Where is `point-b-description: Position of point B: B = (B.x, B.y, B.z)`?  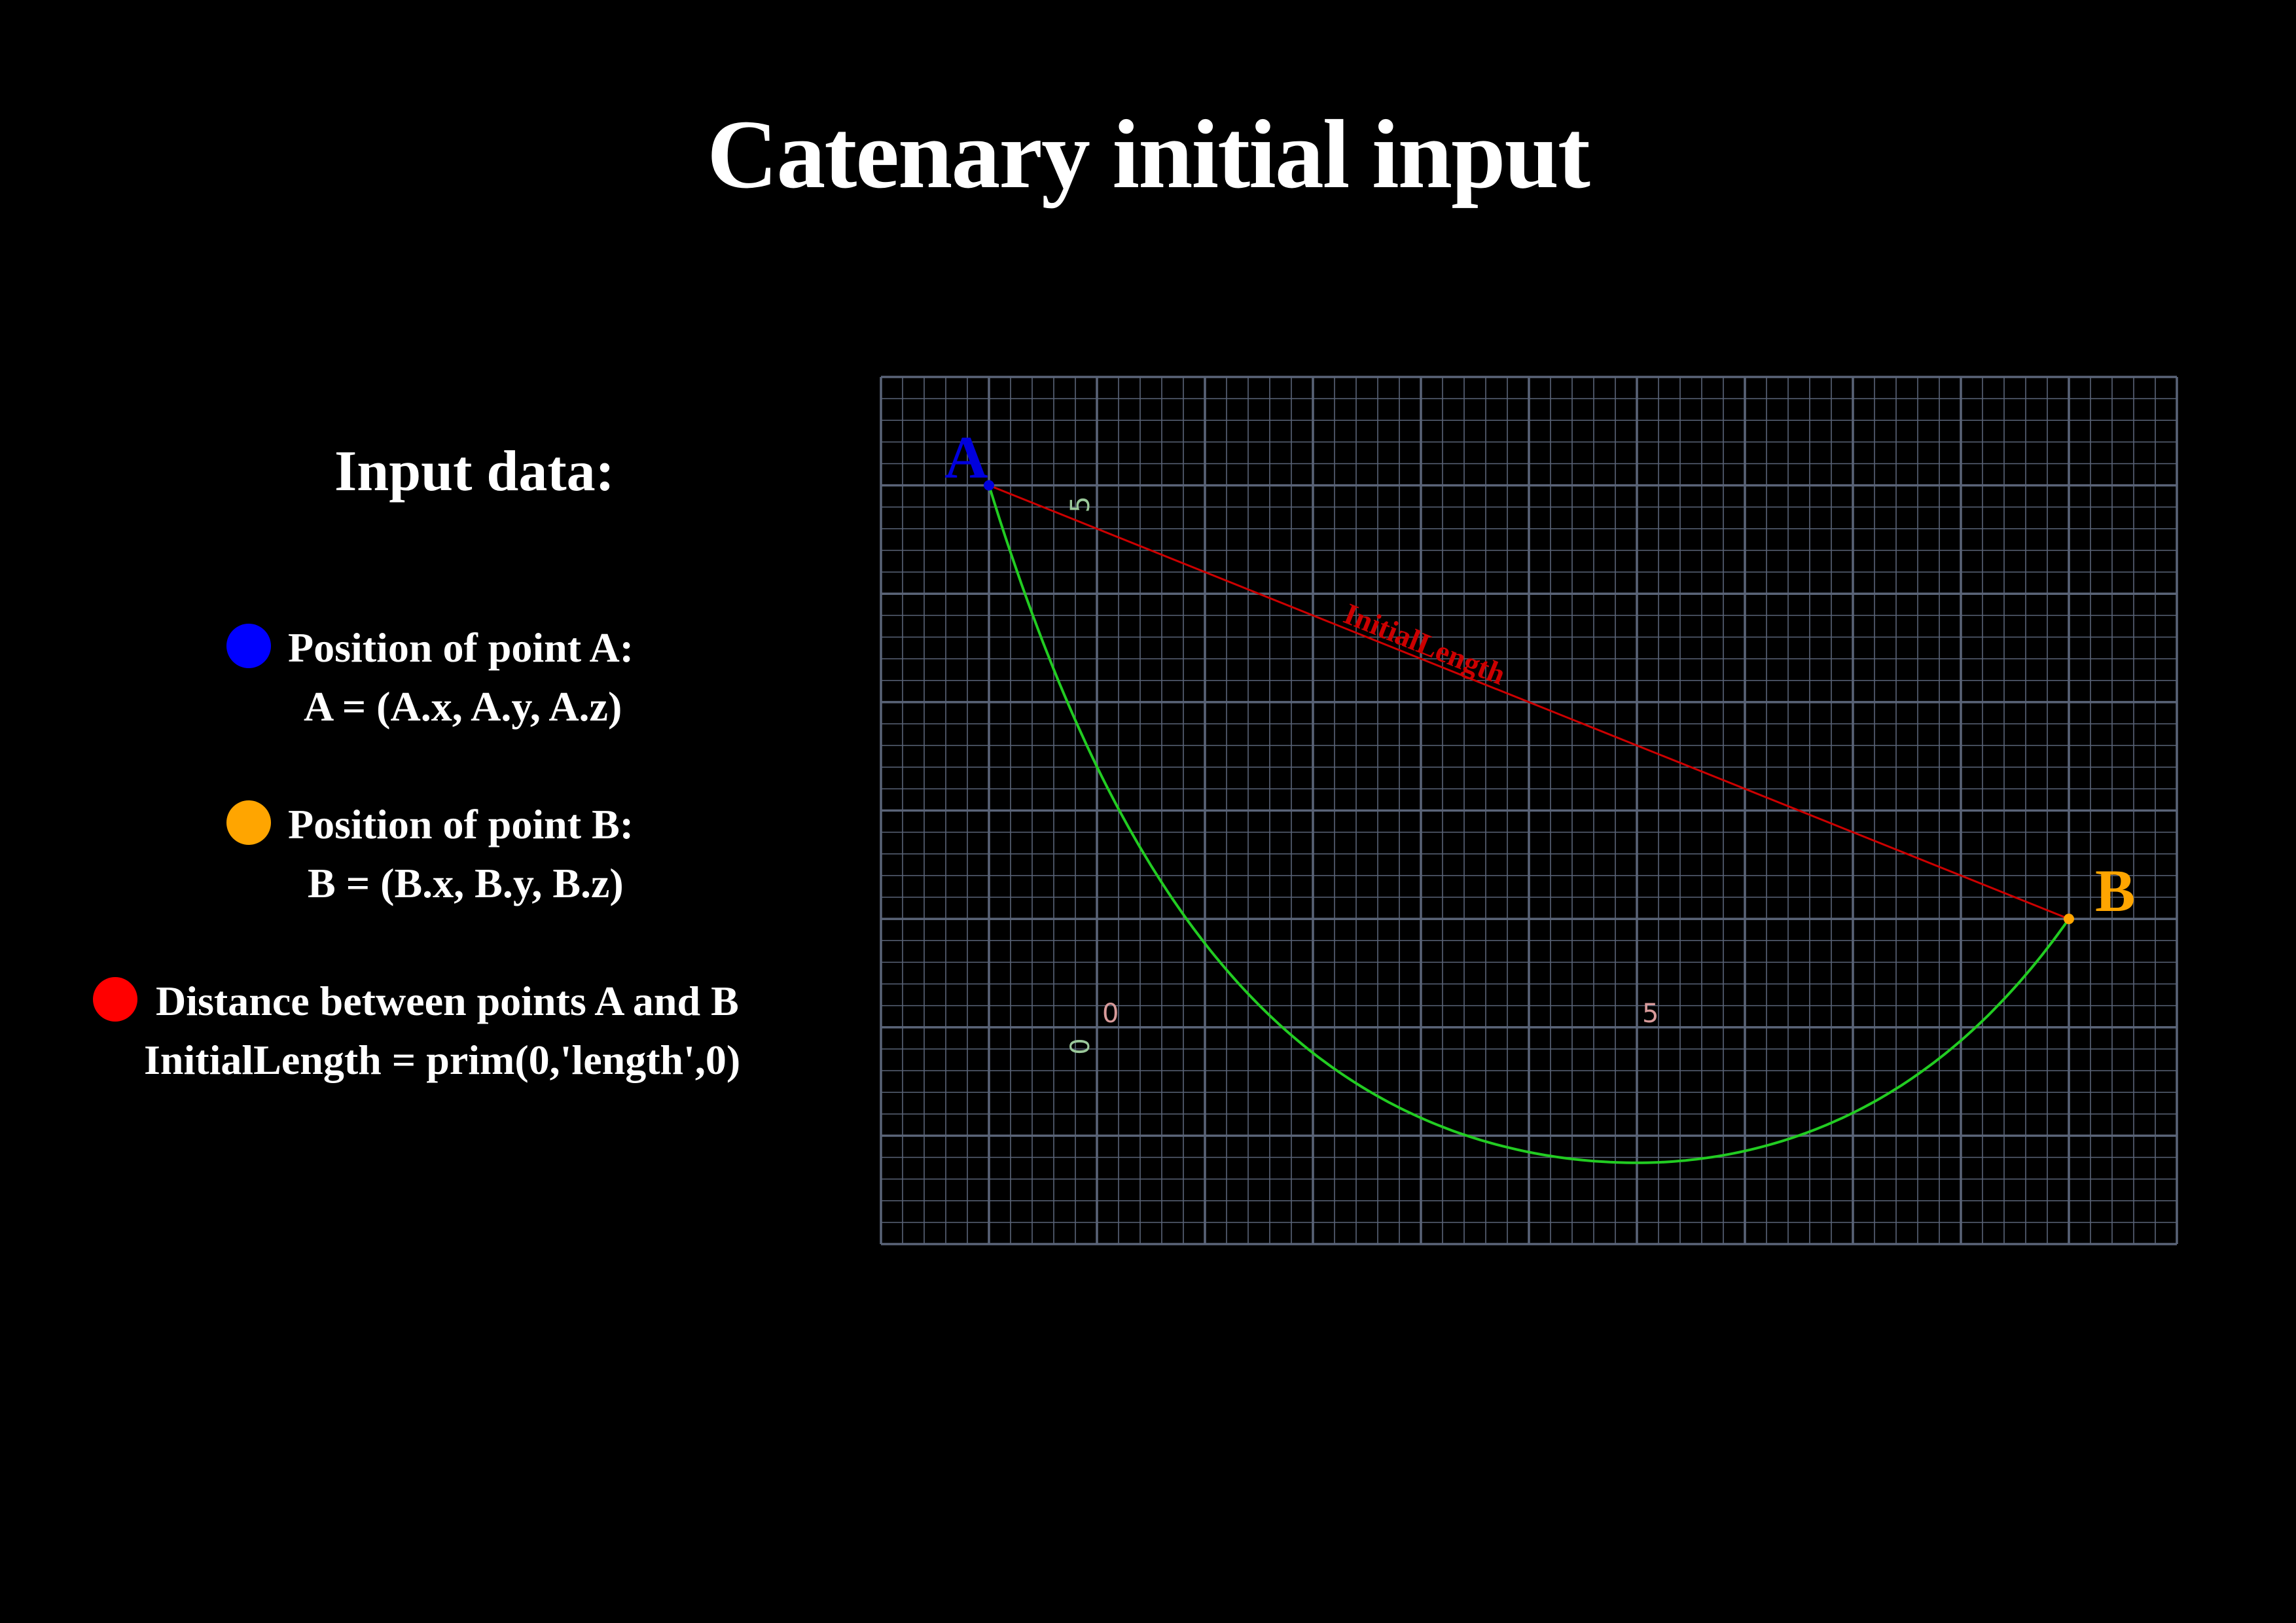 point-b-description: Position of point B: B = (B.x, B.y, B.z) is located at coordinates (461, 854).